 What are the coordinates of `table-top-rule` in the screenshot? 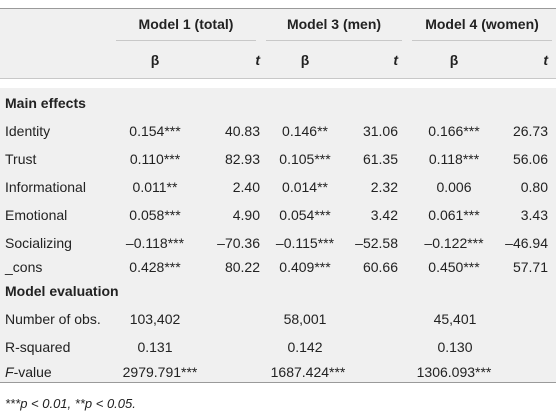 It's located at (278, 8).